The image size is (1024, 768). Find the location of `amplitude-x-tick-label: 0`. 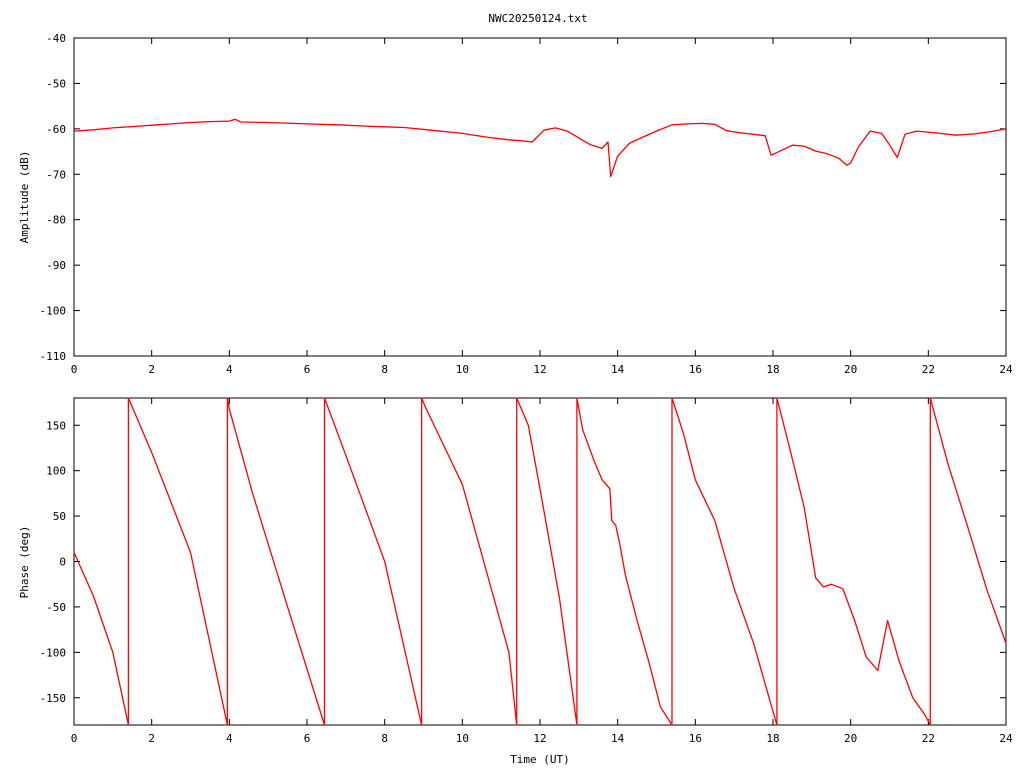

amplitude-x-tick-label: 0 is located at coordinates (74, 369).